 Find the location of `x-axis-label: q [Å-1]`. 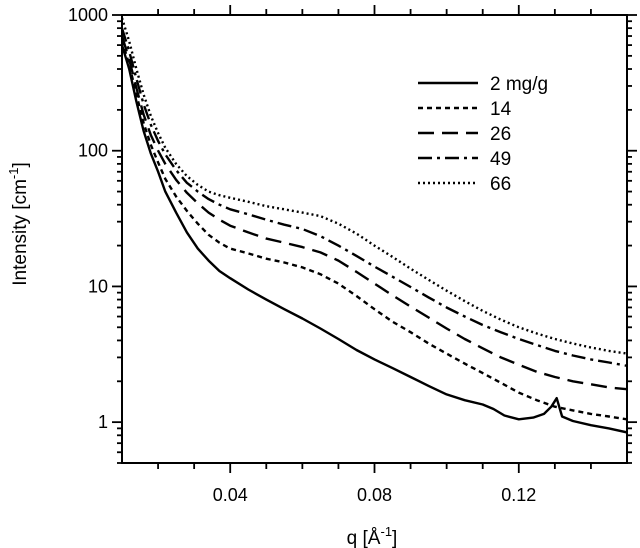

x-axis-label: q [Å-1] is located at coordinates (372, 536).